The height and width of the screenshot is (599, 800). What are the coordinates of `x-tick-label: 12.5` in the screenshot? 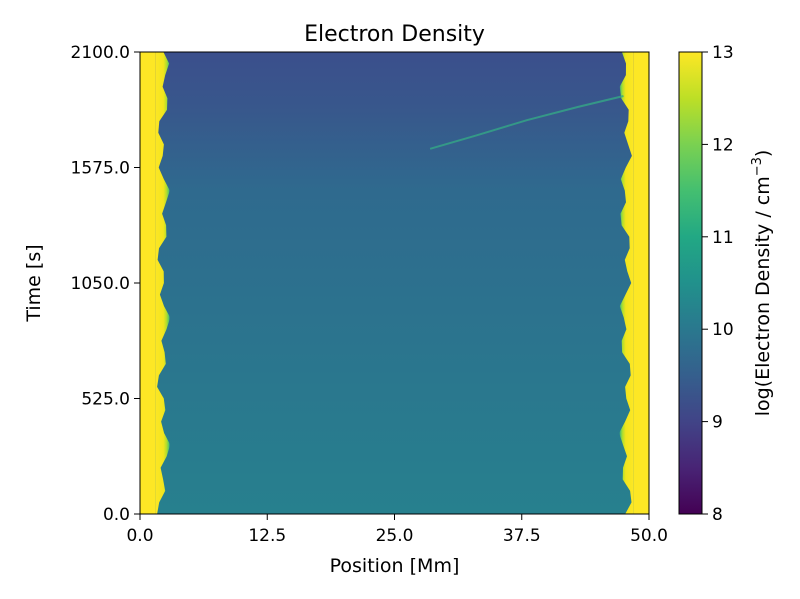 It's located at (267, 536).